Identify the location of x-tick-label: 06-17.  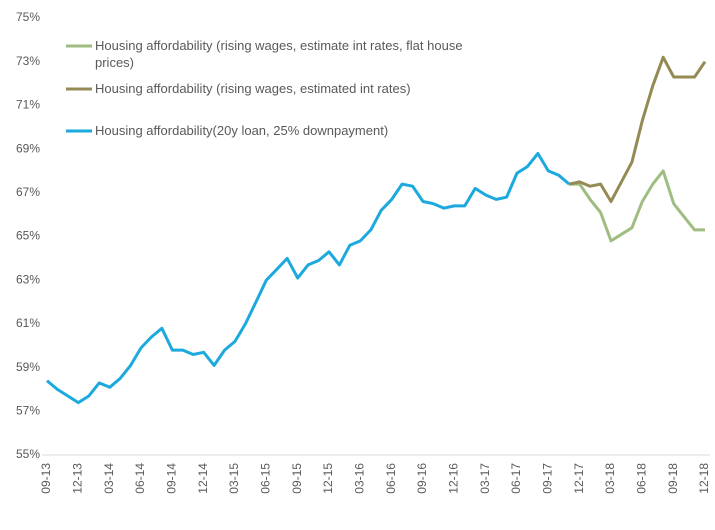
(516, 478).